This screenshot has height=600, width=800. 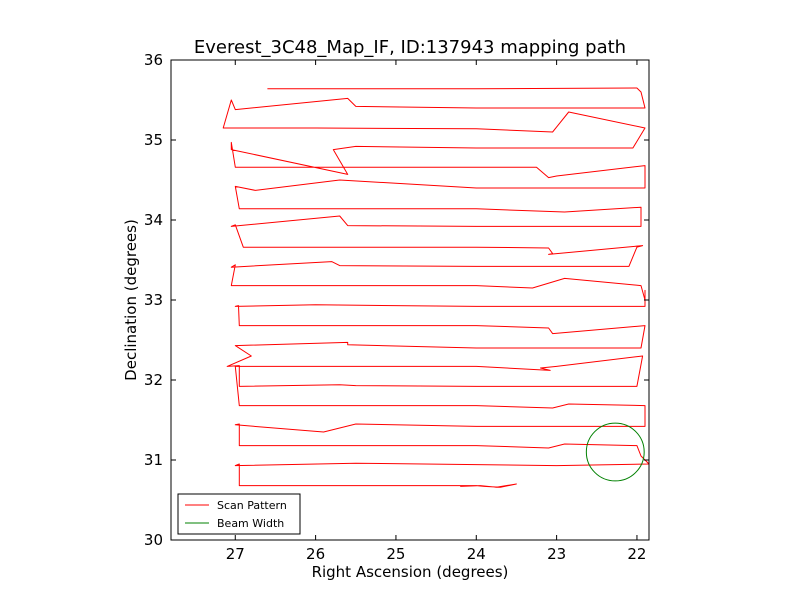 I want to click on y-axis-label: Declination (degrees), so click(x=131, y=300).